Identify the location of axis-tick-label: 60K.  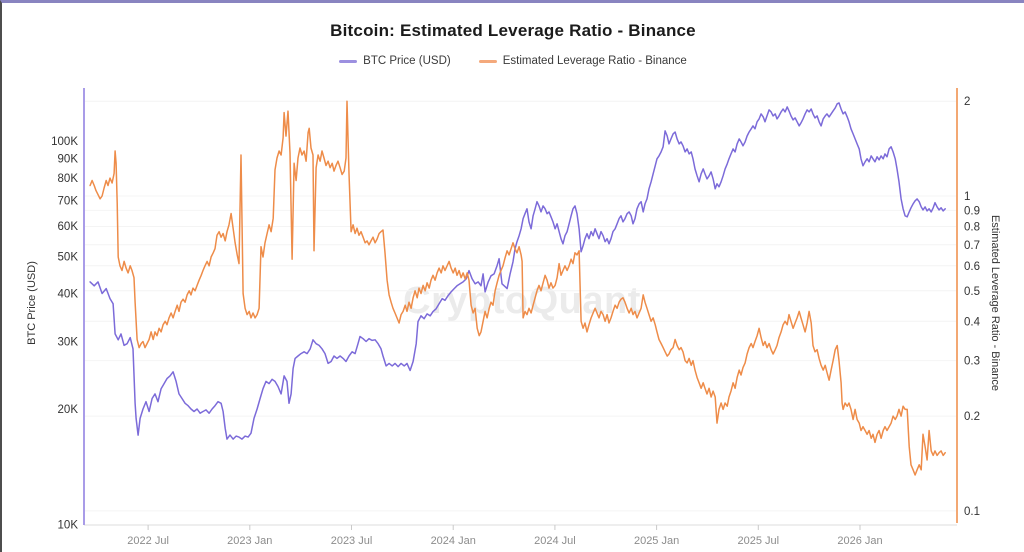
(68, 227).